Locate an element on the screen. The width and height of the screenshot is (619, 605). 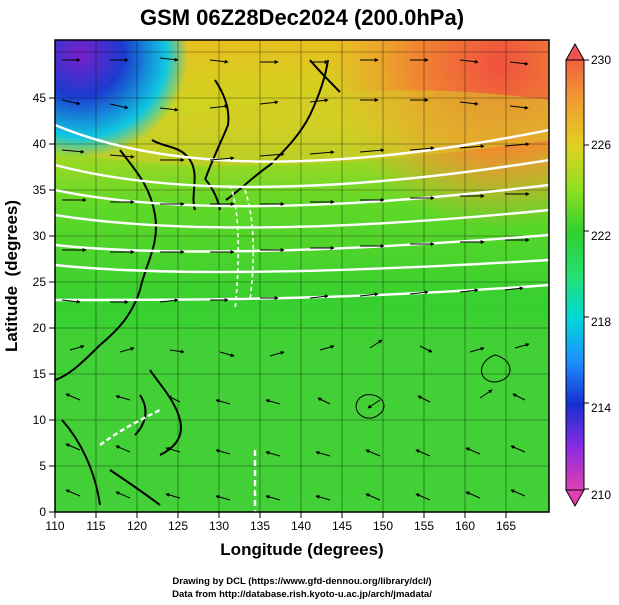
y-tick-label: 5 is located at coordinates (42, 466).